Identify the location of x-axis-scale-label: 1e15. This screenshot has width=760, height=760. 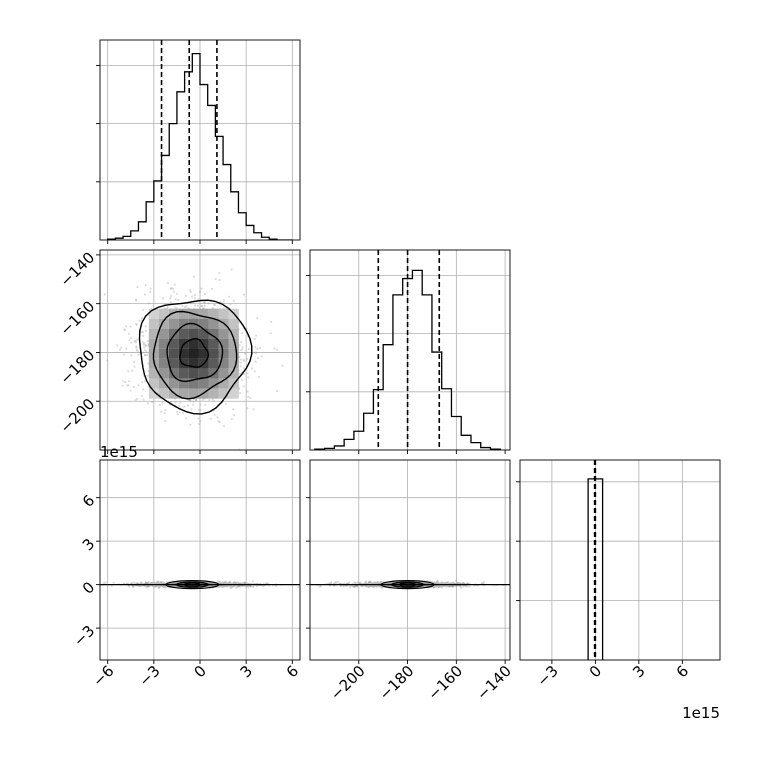
(701, 713).